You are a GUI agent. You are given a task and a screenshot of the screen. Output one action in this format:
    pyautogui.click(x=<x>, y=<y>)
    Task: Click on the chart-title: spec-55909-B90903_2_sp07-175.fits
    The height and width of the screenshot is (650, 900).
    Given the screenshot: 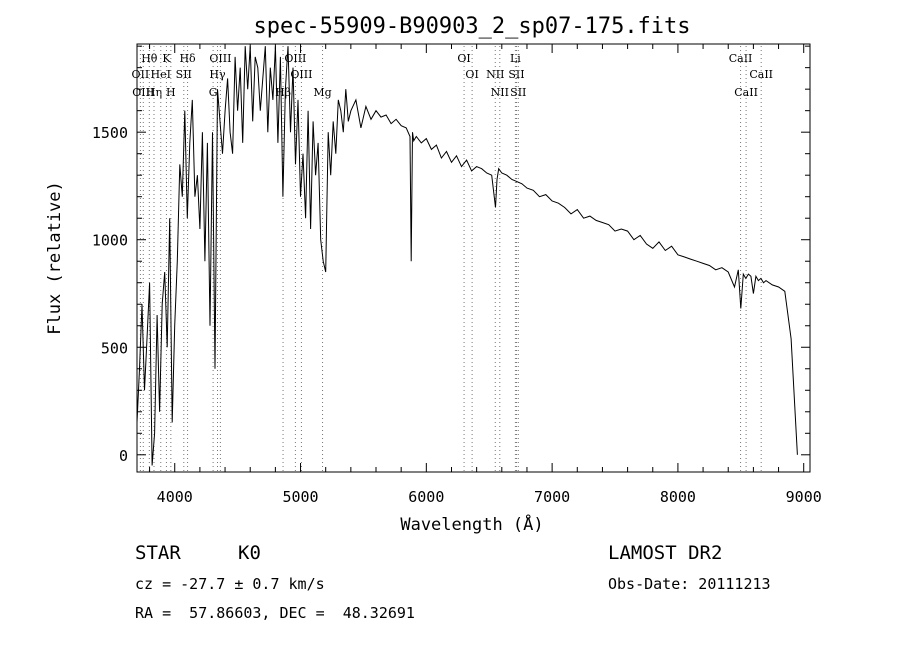 What is the action you would take?
    pyautogui.click(x=471, y=26)
    